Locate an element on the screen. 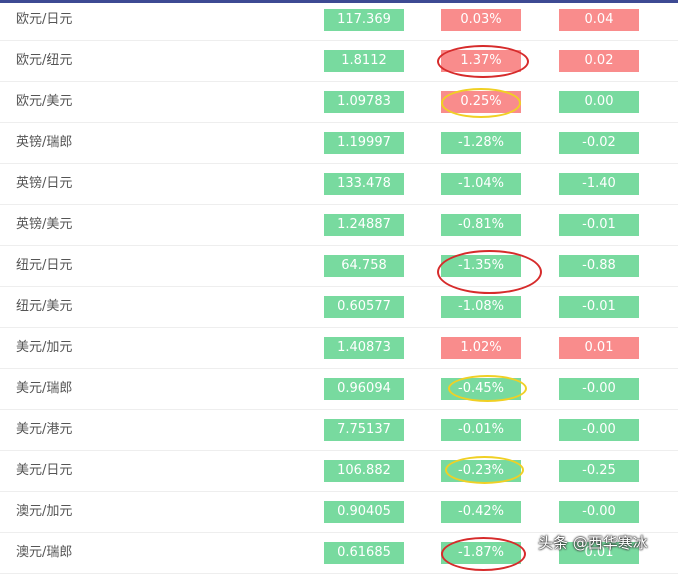 This screenshot has width=678, height=574. table-row: 澳元/加元 0.90405 -0.42% -0.00 is located at coordinates (339, 512).